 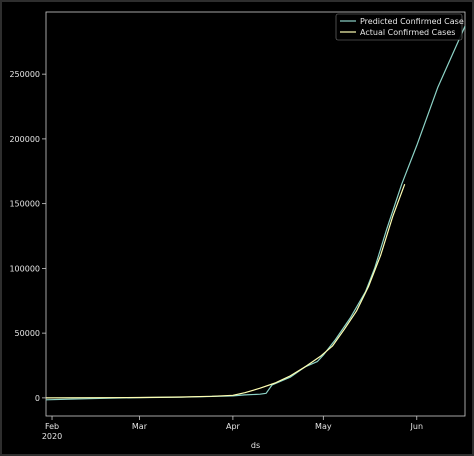 What do you see at coordinates (24, 139) in the screenshot?
I see `y-tick-label: 200000` at bounding box center [24, 139].